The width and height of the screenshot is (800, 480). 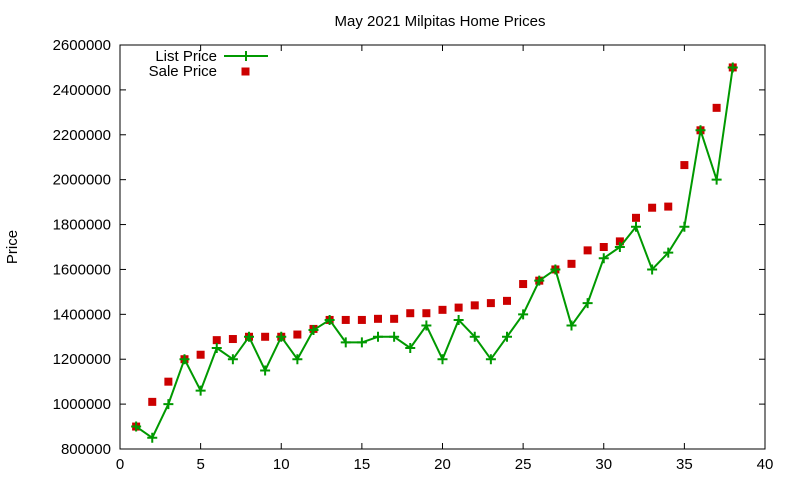 I want to click on y-tick-label: 1000000, so click(x=82, y=404).